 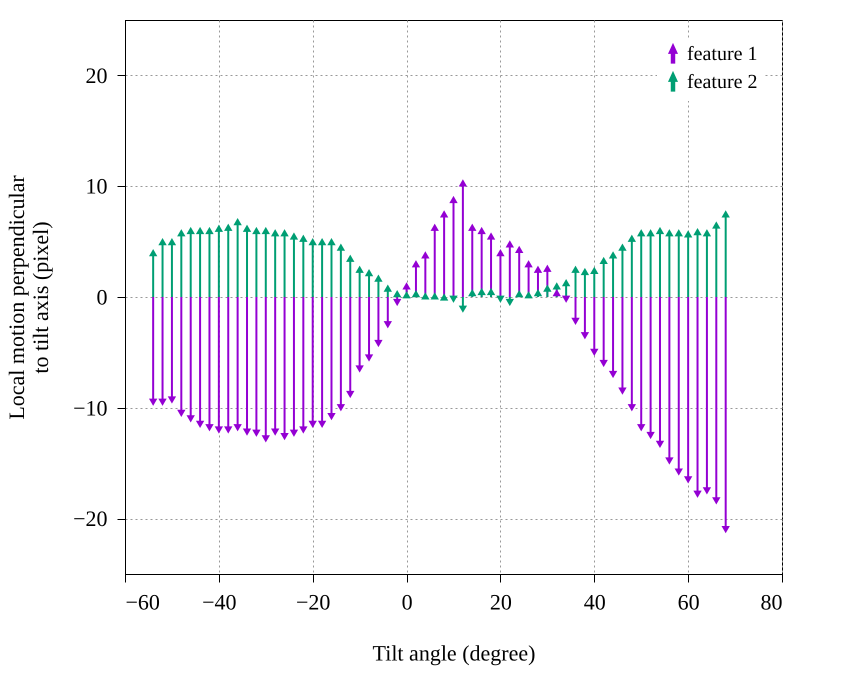 I want to click on x-tick-label: 40, so click(x=595, y=602).